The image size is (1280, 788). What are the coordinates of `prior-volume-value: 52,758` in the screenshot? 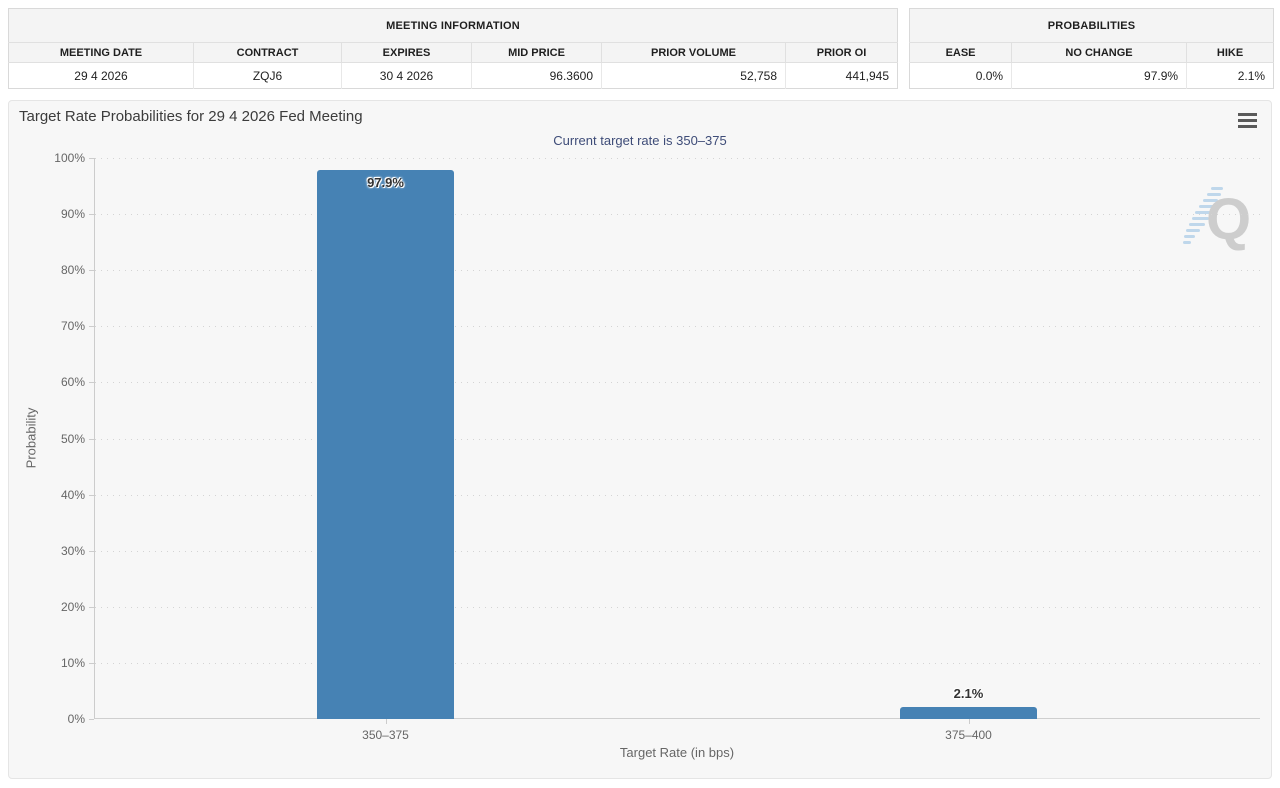 It's located at (693, 75).